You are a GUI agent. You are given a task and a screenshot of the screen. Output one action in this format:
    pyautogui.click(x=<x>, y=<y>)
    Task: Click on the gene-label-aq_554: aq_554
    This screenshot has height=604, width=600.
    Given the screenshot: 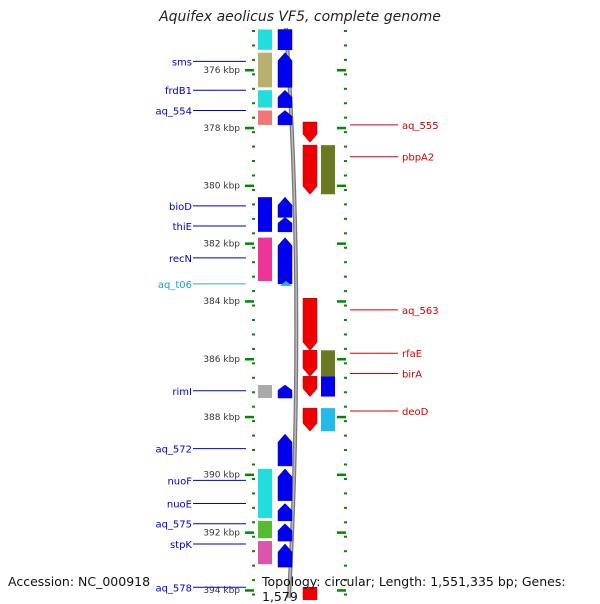 What is the action you would take?
    pyautogui.click(x=173, y=111)
    